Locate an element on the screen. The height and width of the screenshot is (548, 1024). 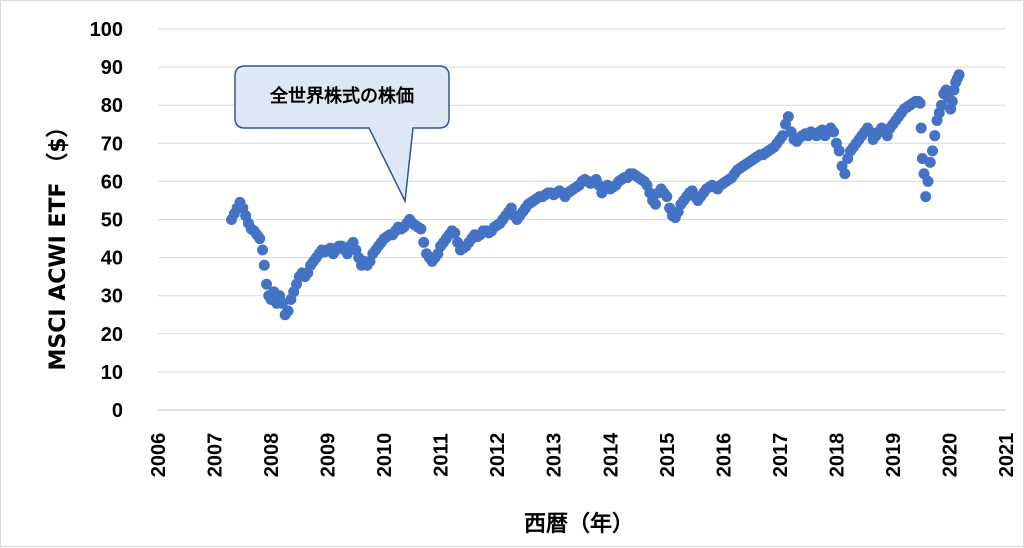
x-axis-title: 西暦（年） is located at coordinates (579, 524).